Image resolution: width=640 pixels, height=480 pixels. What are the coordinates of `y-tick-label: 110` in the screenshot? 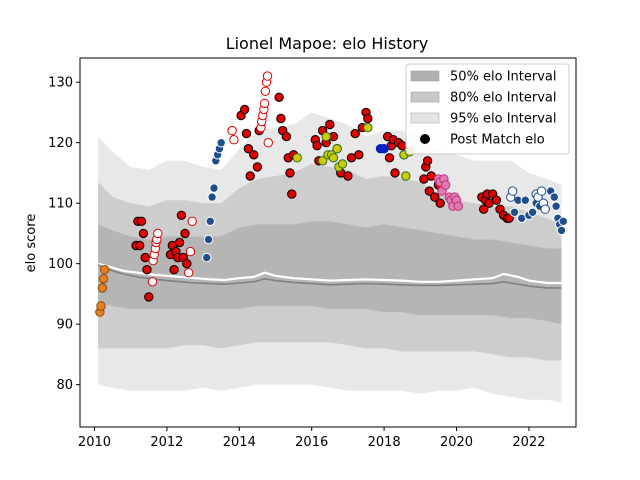 It's located at (60, 204).